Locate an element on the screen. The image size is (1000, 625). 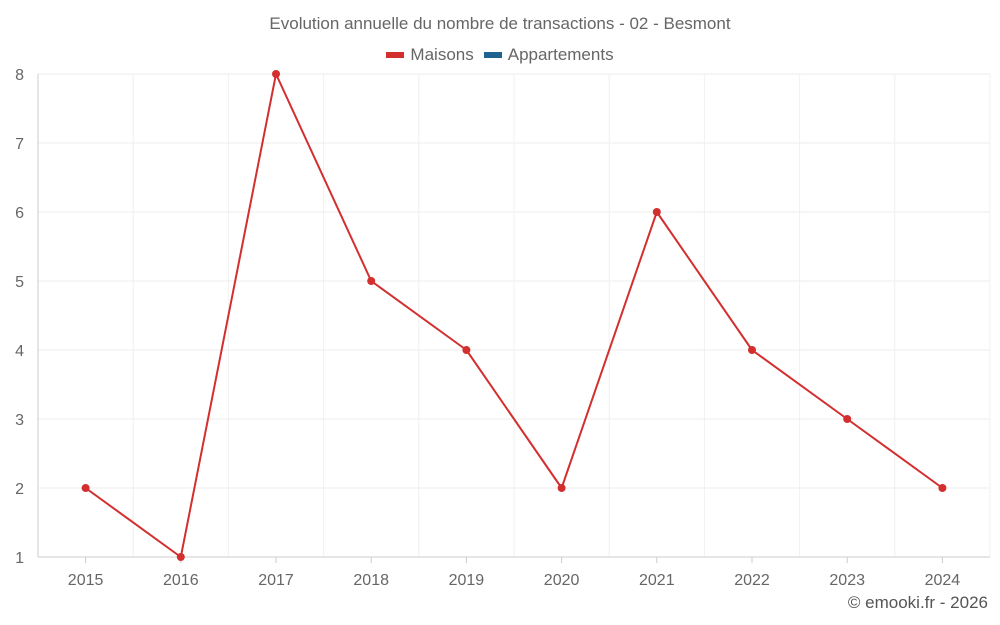
legend-item-appartements: Appartements is located at coordinates (548, 55).